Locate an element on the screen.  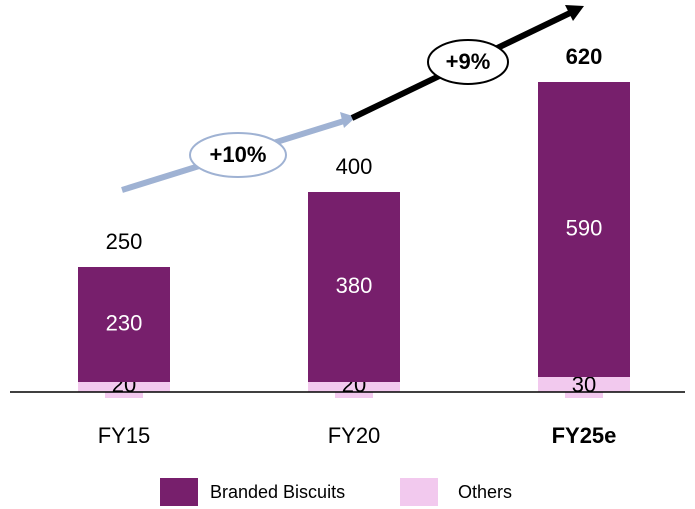
annotation: +9% is located at coordinates (468, 61).